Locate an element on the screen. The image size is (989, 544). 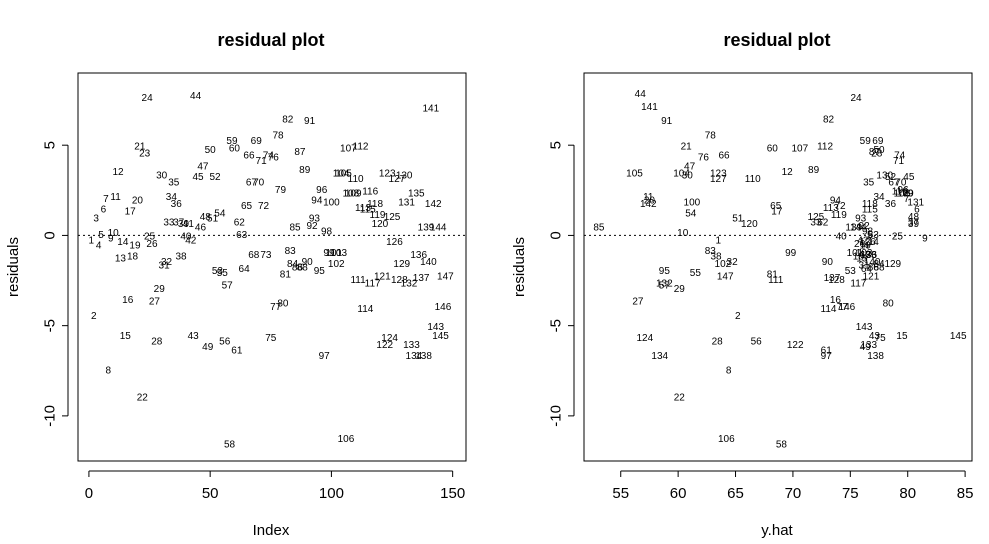
point-label: 108 is located at coordinates (350, 193).